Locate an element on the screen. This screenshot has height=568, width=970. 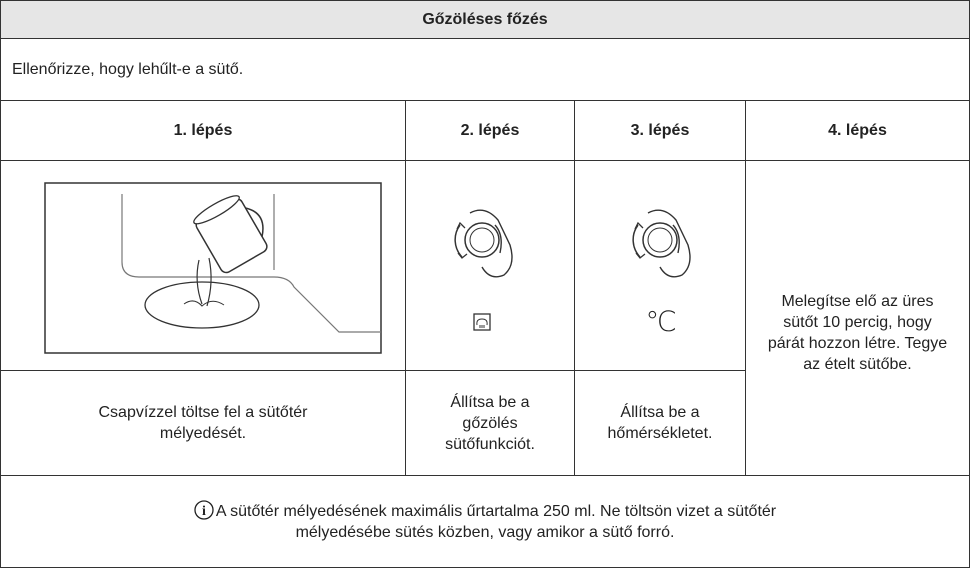
caption-cell: Állítsa be a gőzölés sütőfunkciót. is located at coordinates (490, 423).